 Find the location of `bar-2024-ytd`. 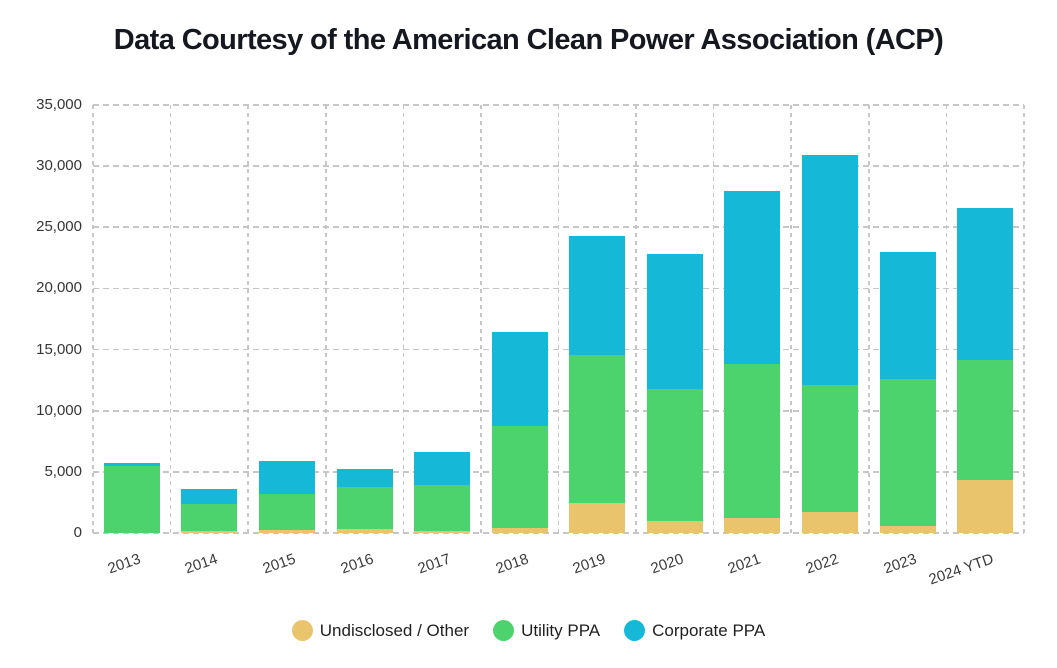

bar-2024-ytd is located at coordinates (985, 370).